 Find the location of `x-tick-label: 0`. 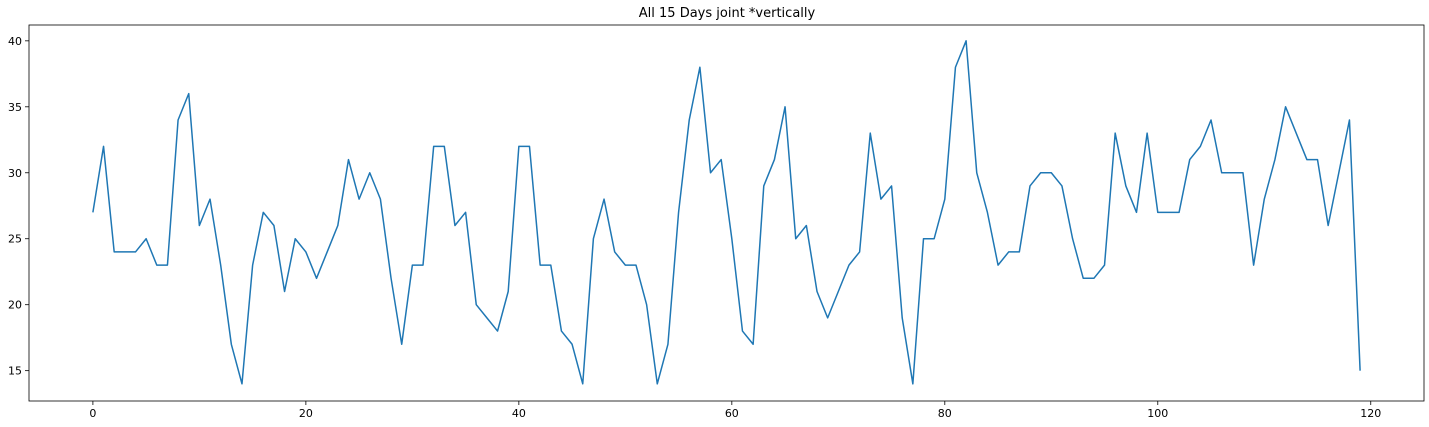

x-tick-label: 0 is located at coordinates (92, 413).